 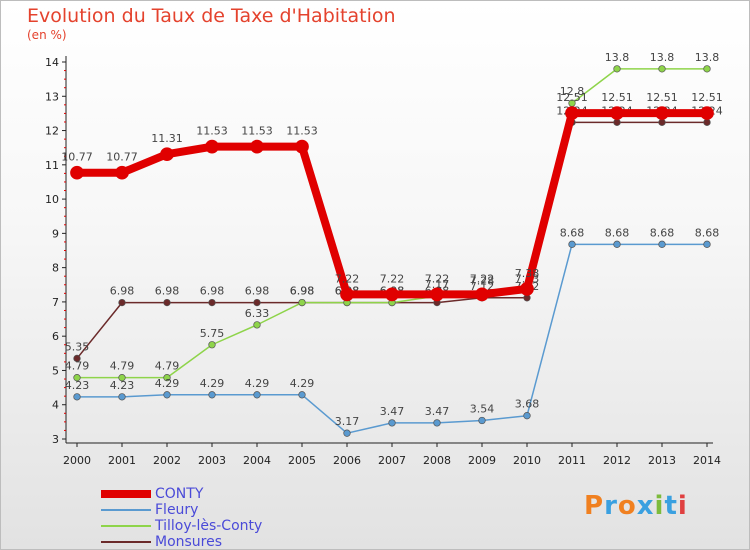 I want to click on x-tick-label: 2004, so click(x=257, y=460).